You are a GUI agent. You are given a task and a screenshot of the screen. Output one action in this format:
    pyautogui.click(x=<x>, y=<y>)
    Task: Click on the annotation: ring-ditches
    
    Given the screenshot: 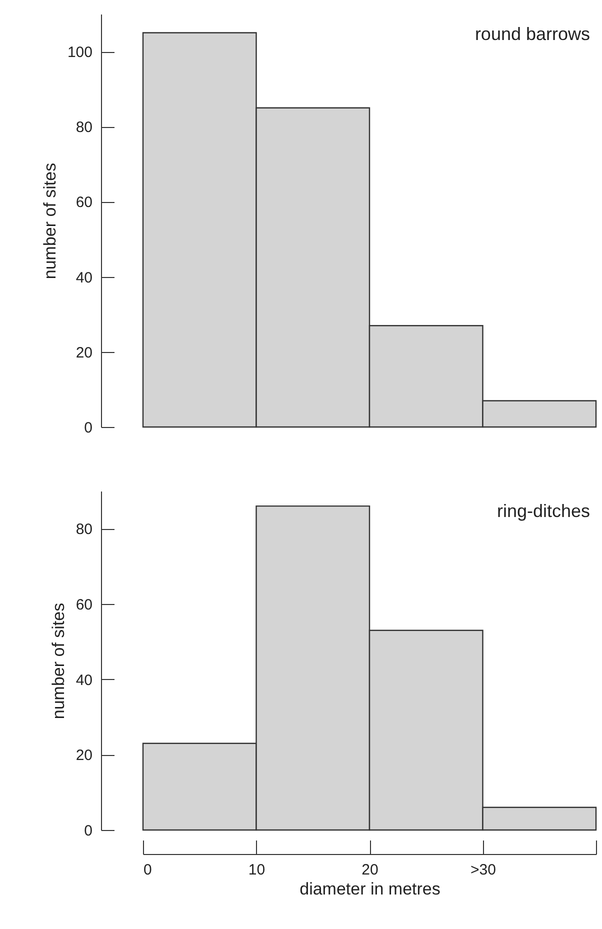 What is the action you would take?
    pyautogui.click(x=543, y=511)
    